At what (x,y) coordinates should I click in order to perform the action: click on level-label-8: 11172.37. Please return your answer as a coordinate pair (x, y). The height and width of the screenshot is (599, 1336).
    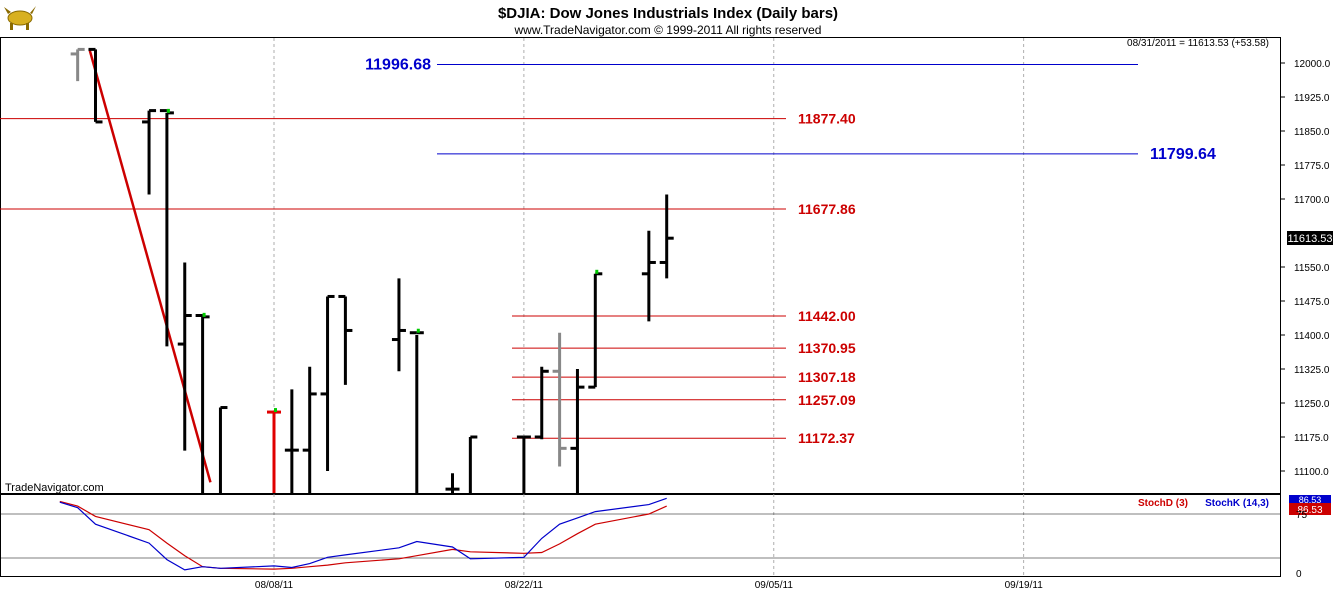
    Looking at the image, I should click on (826, 438).